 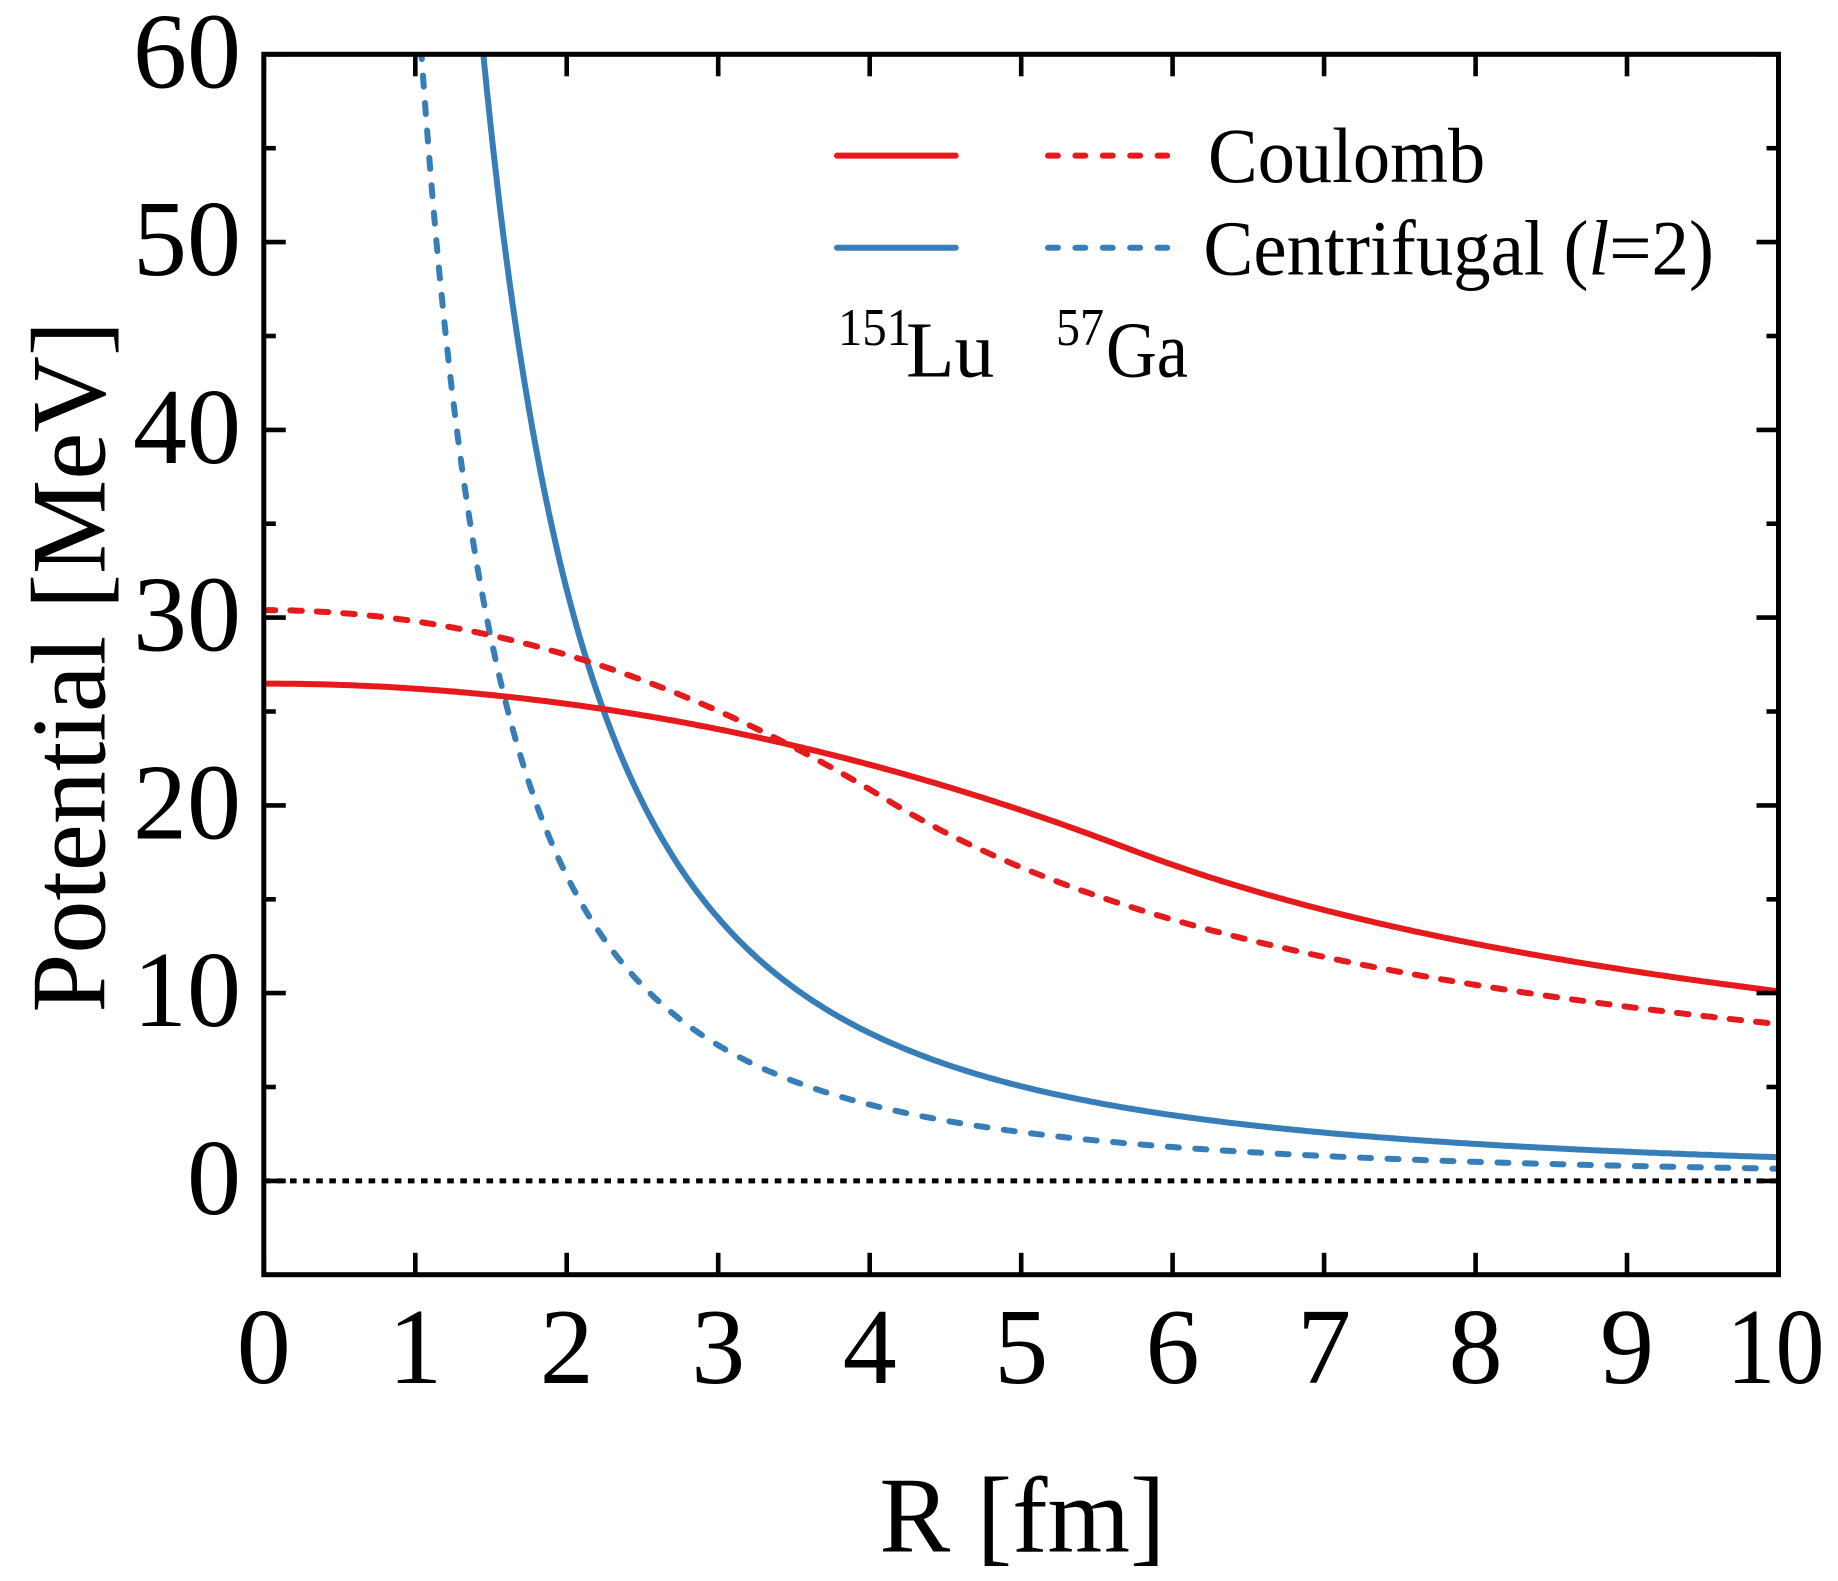 What do you see at coordinates (1021, 1347) in the screenshot?
I see `svg-text: 5` at bounding box center [1021, 1347].